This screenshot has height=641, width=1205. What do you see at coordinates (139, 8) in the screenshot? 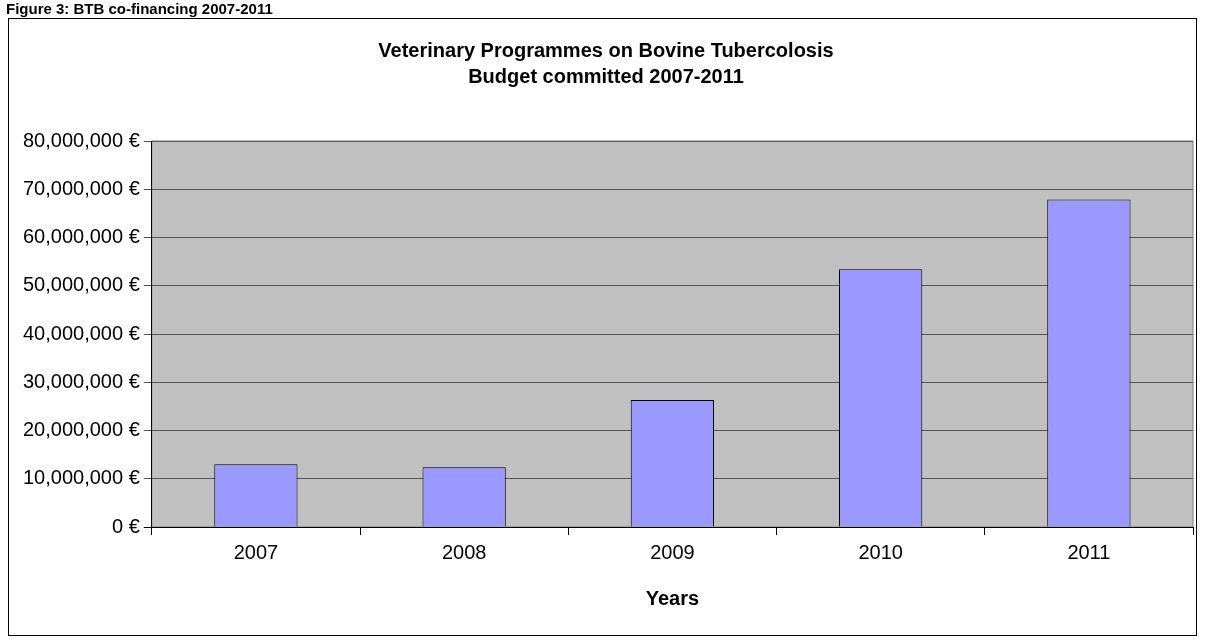
I see `caption: Figure 3: BTB co-financing 2007-2011` at bounding box center [139, 8].